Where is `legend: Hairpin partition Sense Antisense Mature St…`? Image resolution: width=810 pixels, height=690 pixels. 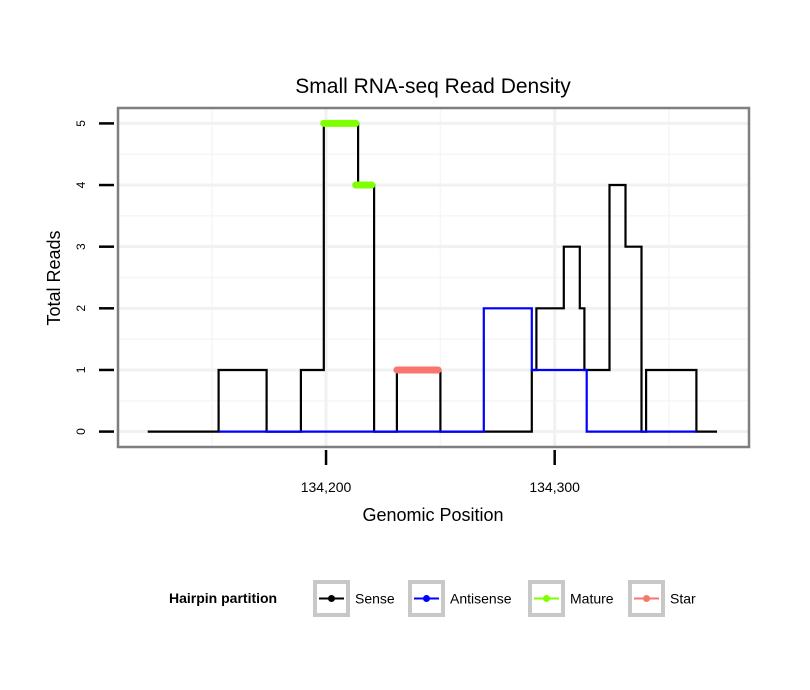 legend: Hairpin partition Sense Antisense Mature St… is located at coordinates (432, 598).